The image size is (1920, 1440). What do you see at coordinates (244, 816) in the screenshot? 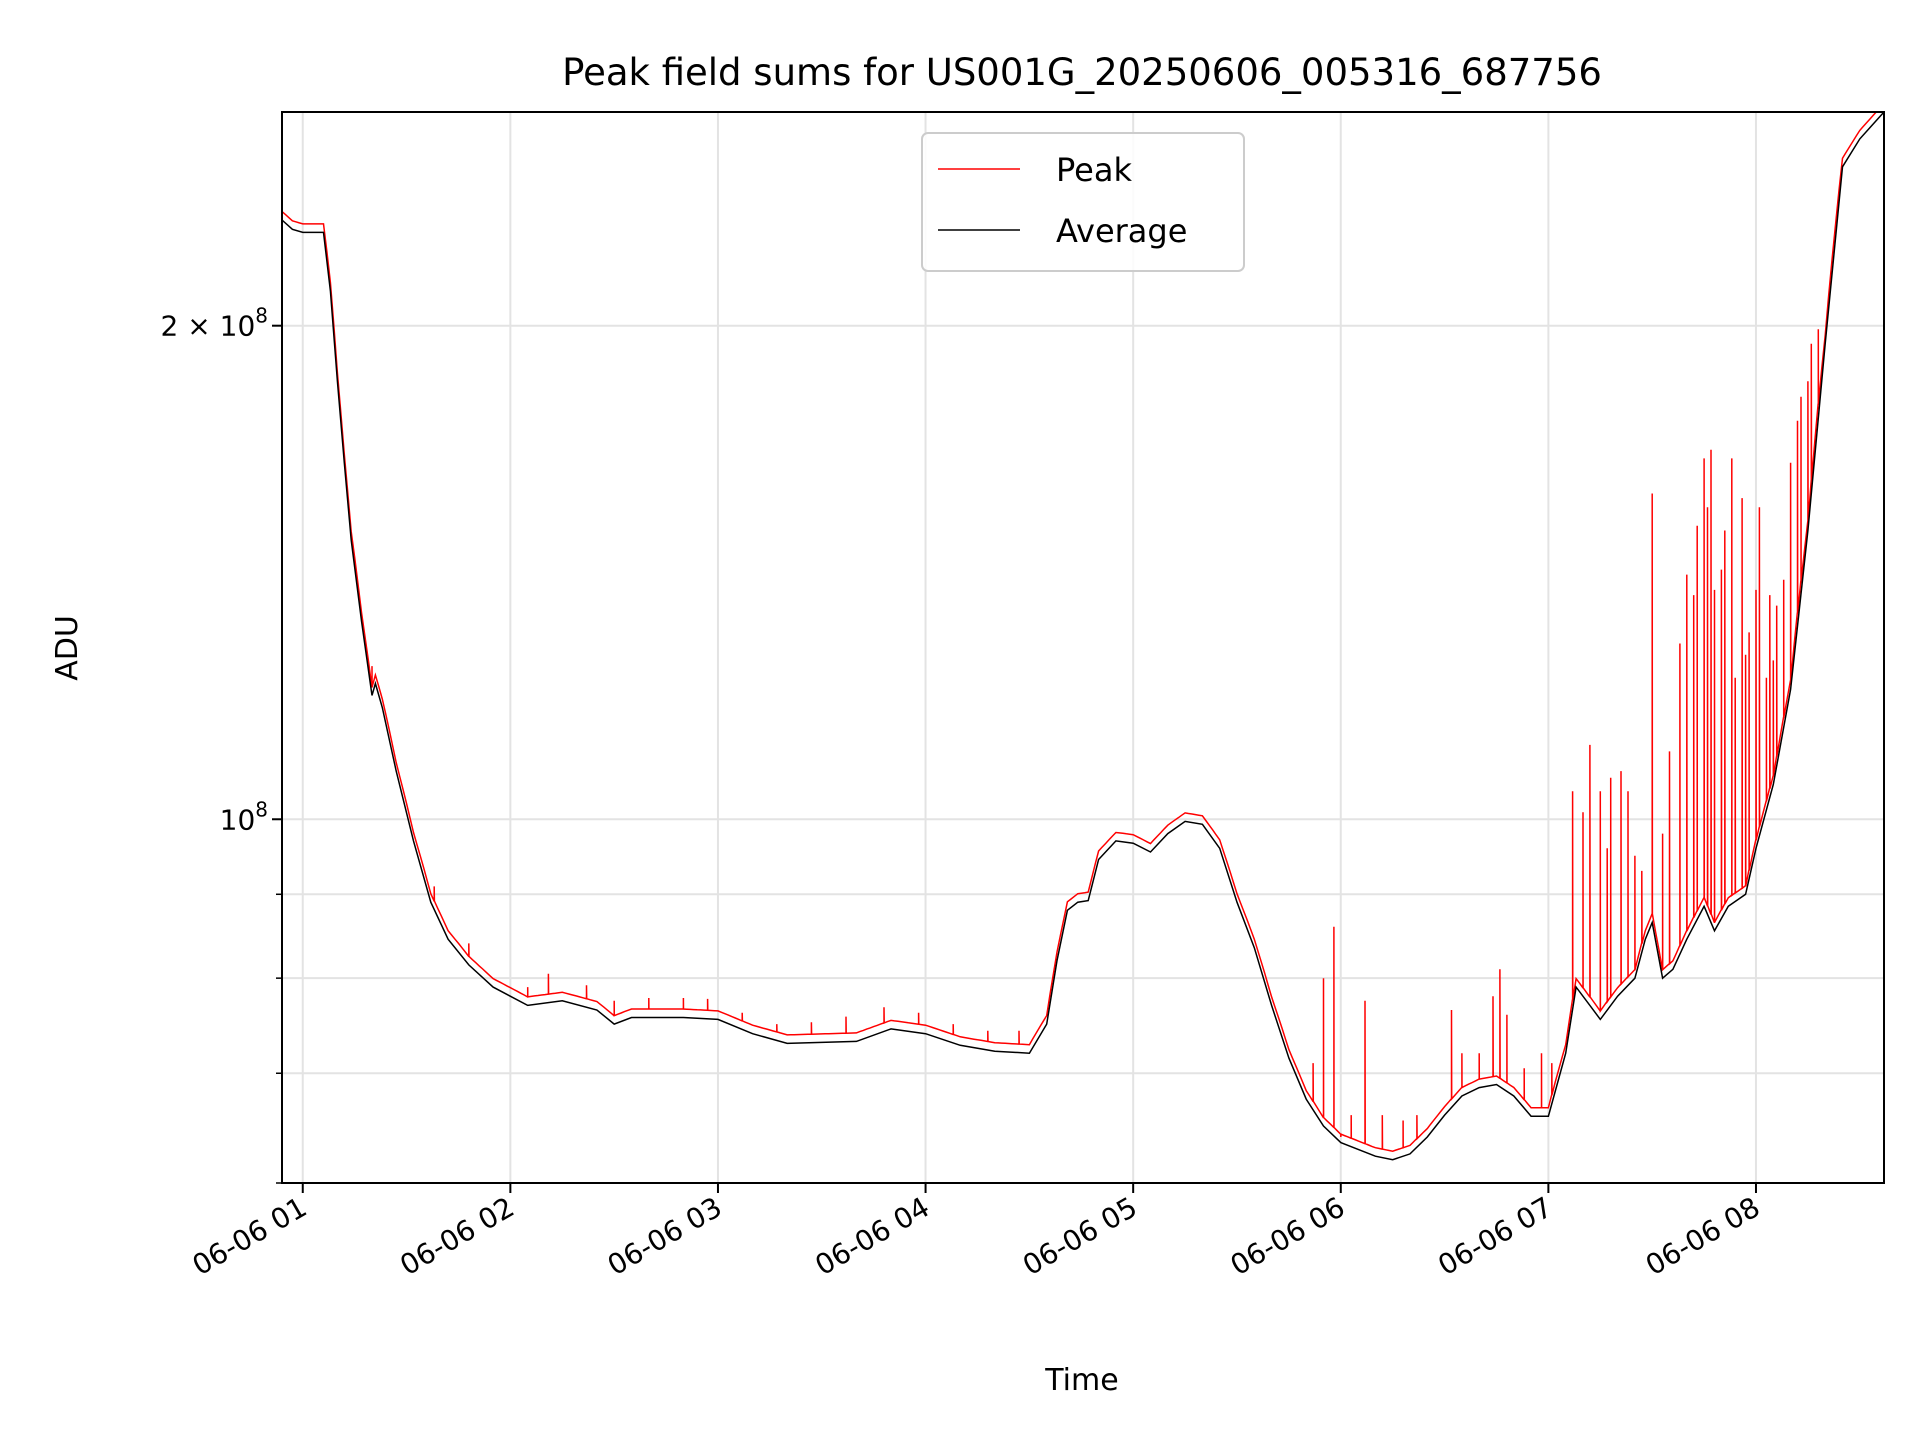
I see `y-tick-label: 108` at bounding box center [244, 816].